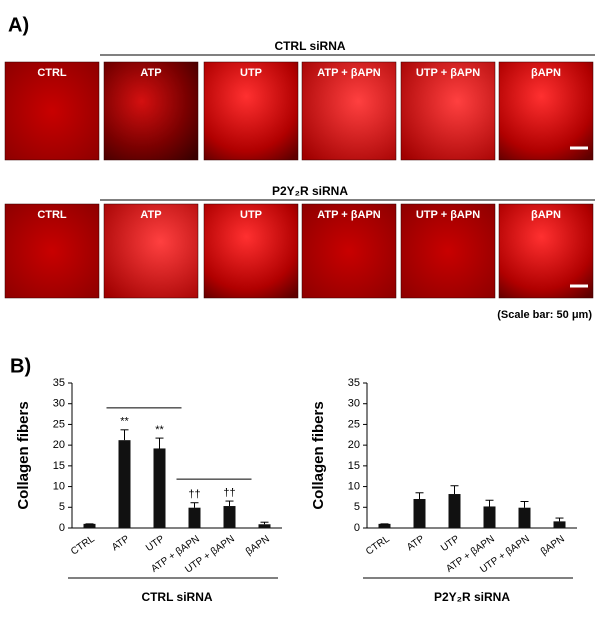  I want to click on group-label: P2Y₂R siRNA, so click(472, 597).